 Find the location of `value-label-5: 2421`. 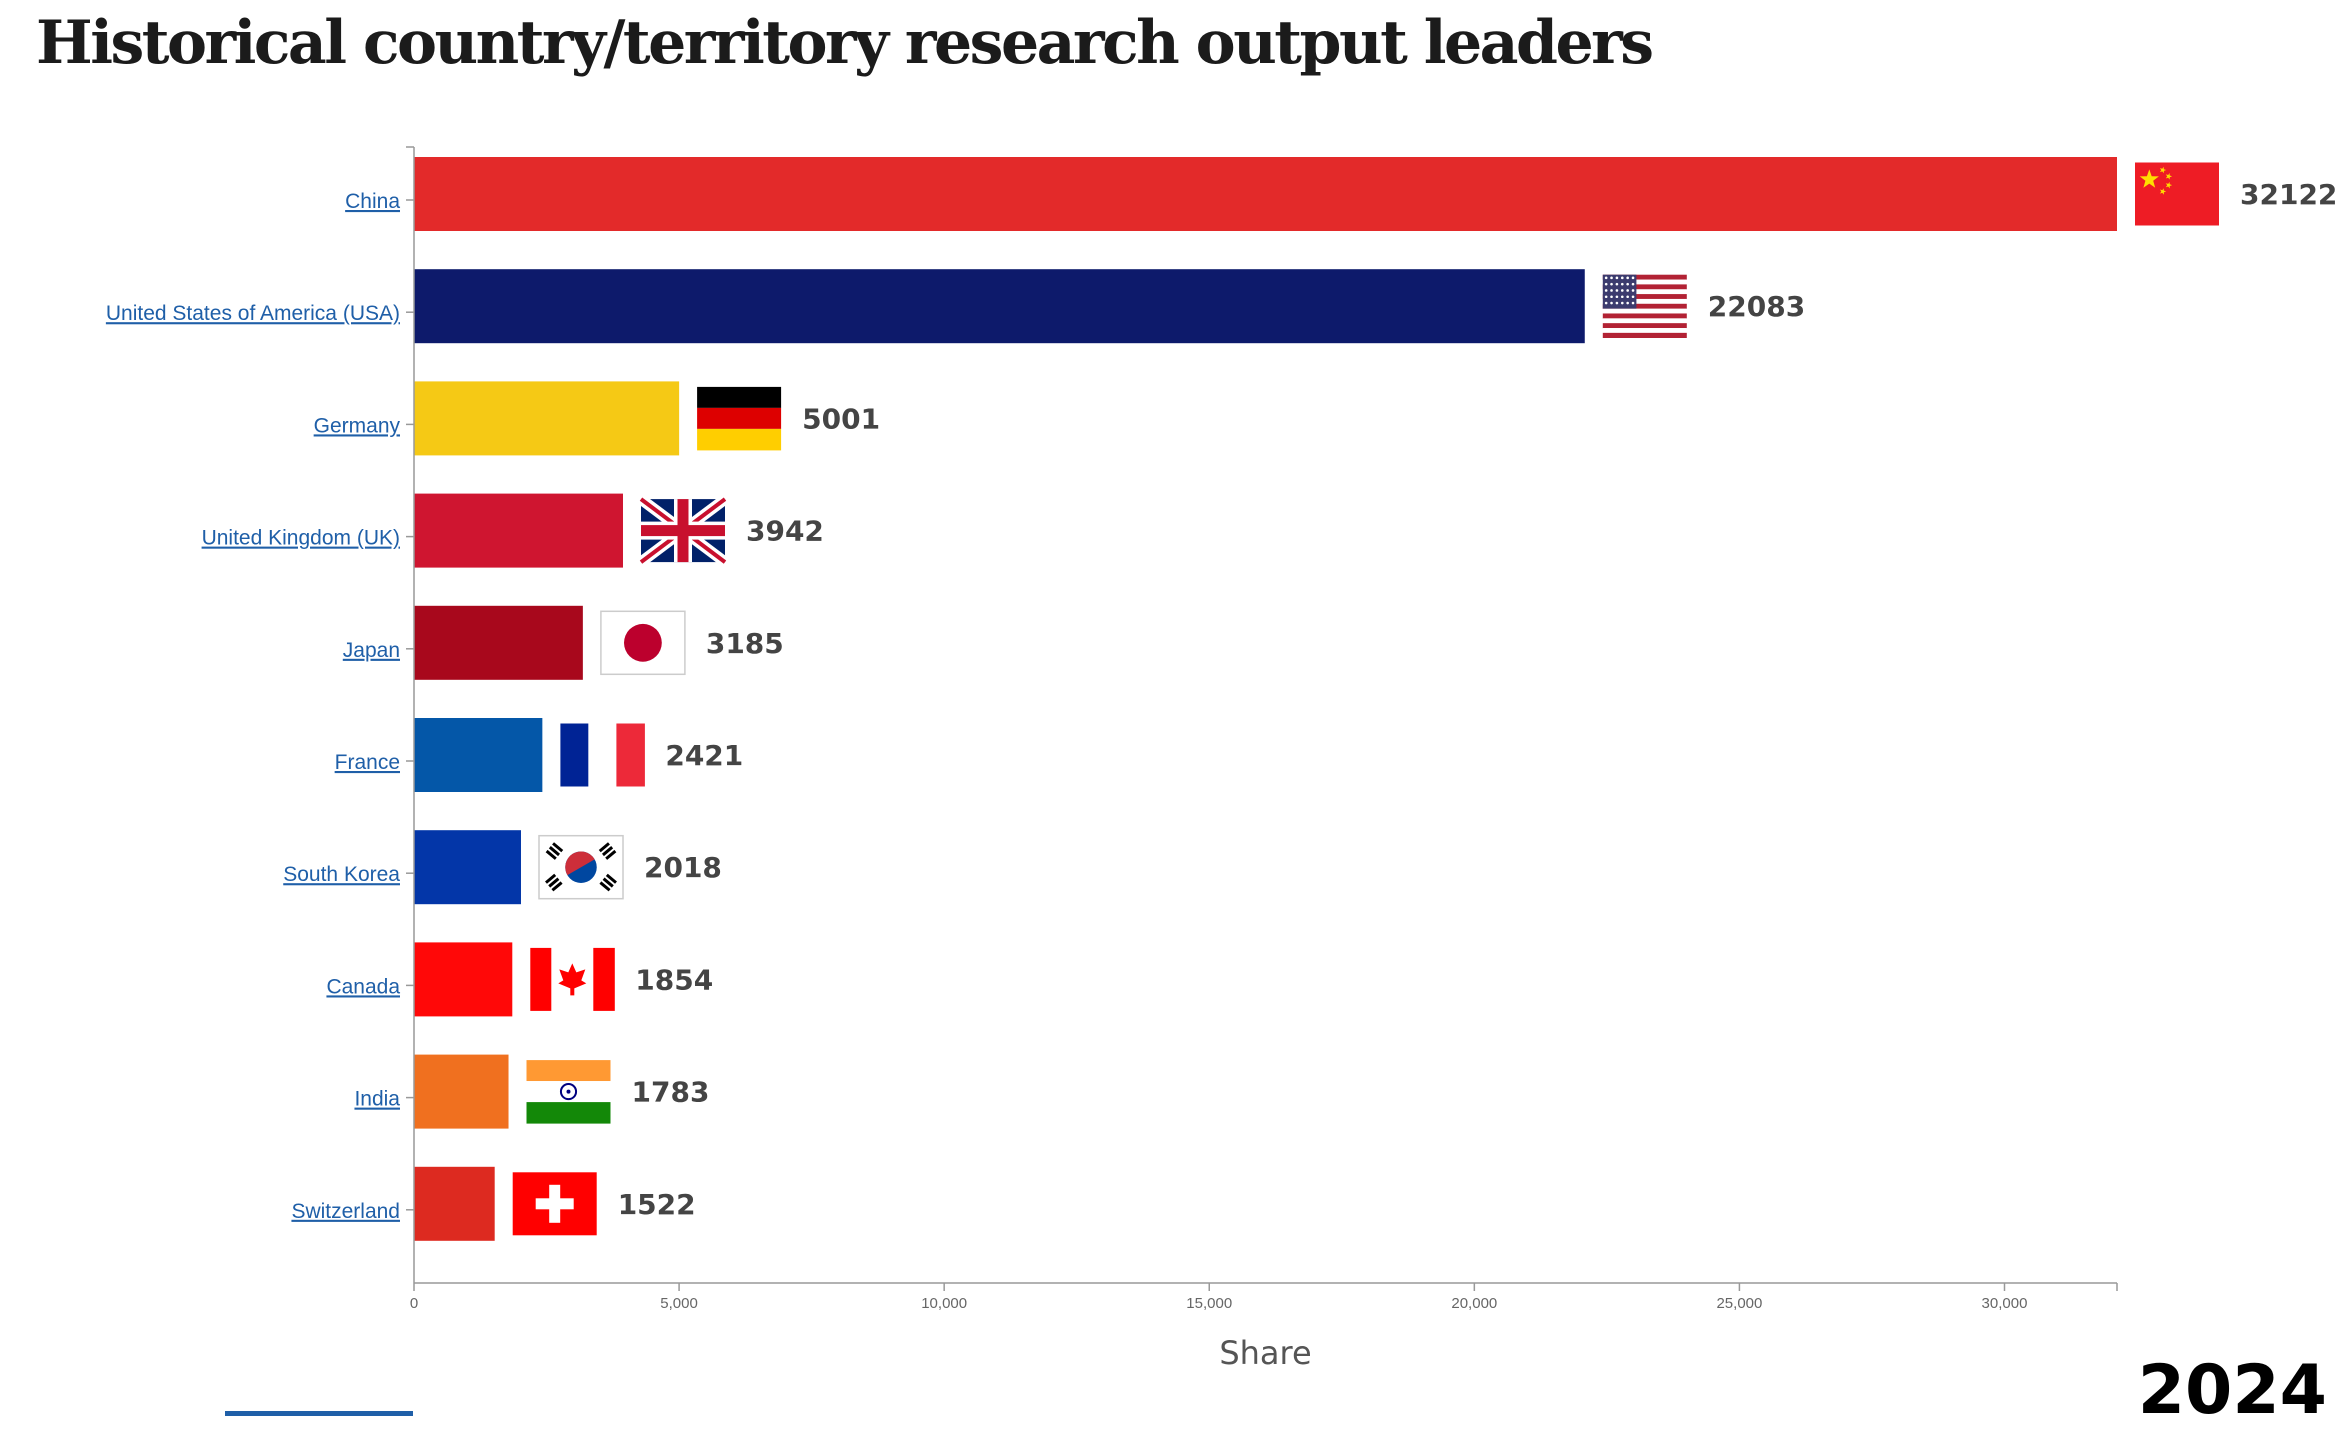

value-label-5: 2421 is located at coordinates (704, 755).